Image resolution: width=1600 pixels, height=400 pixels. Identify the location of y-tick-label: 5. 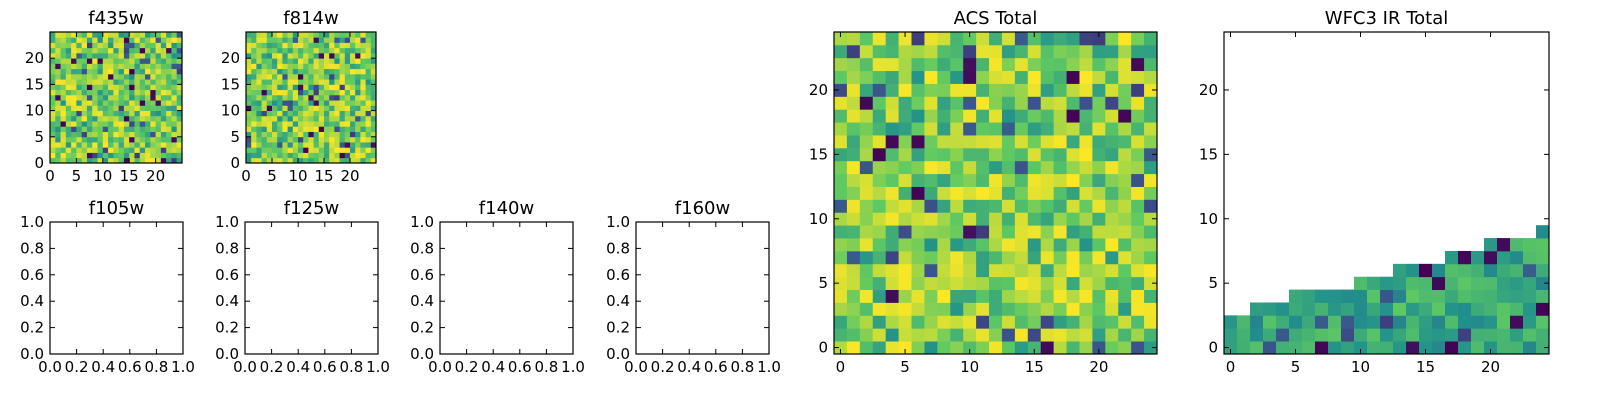
(235, 137).